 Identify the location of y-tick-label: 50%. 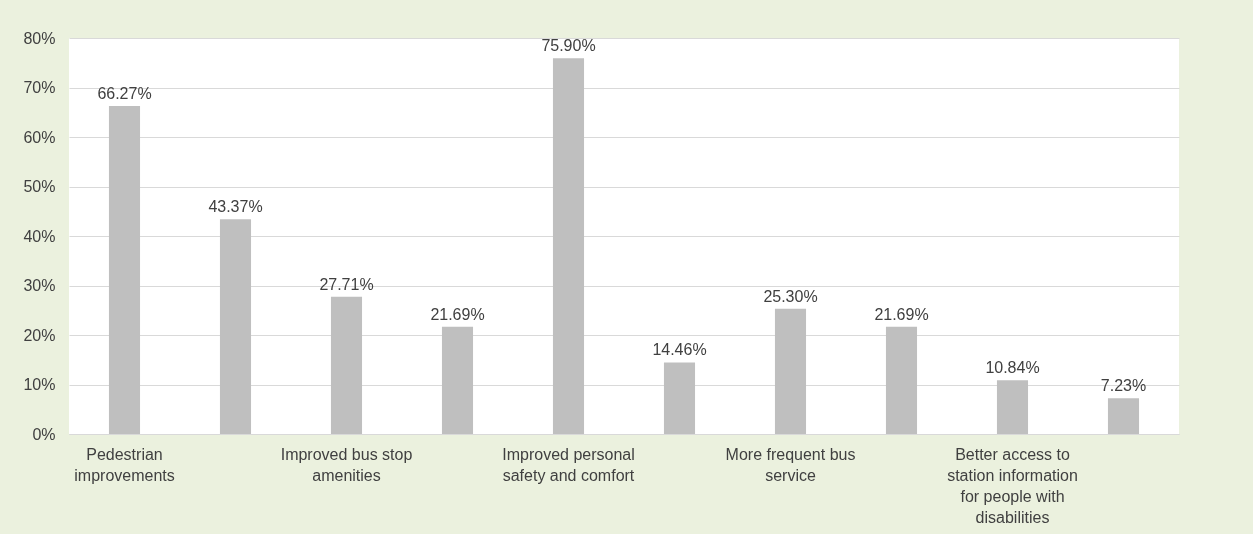
(39, 186).